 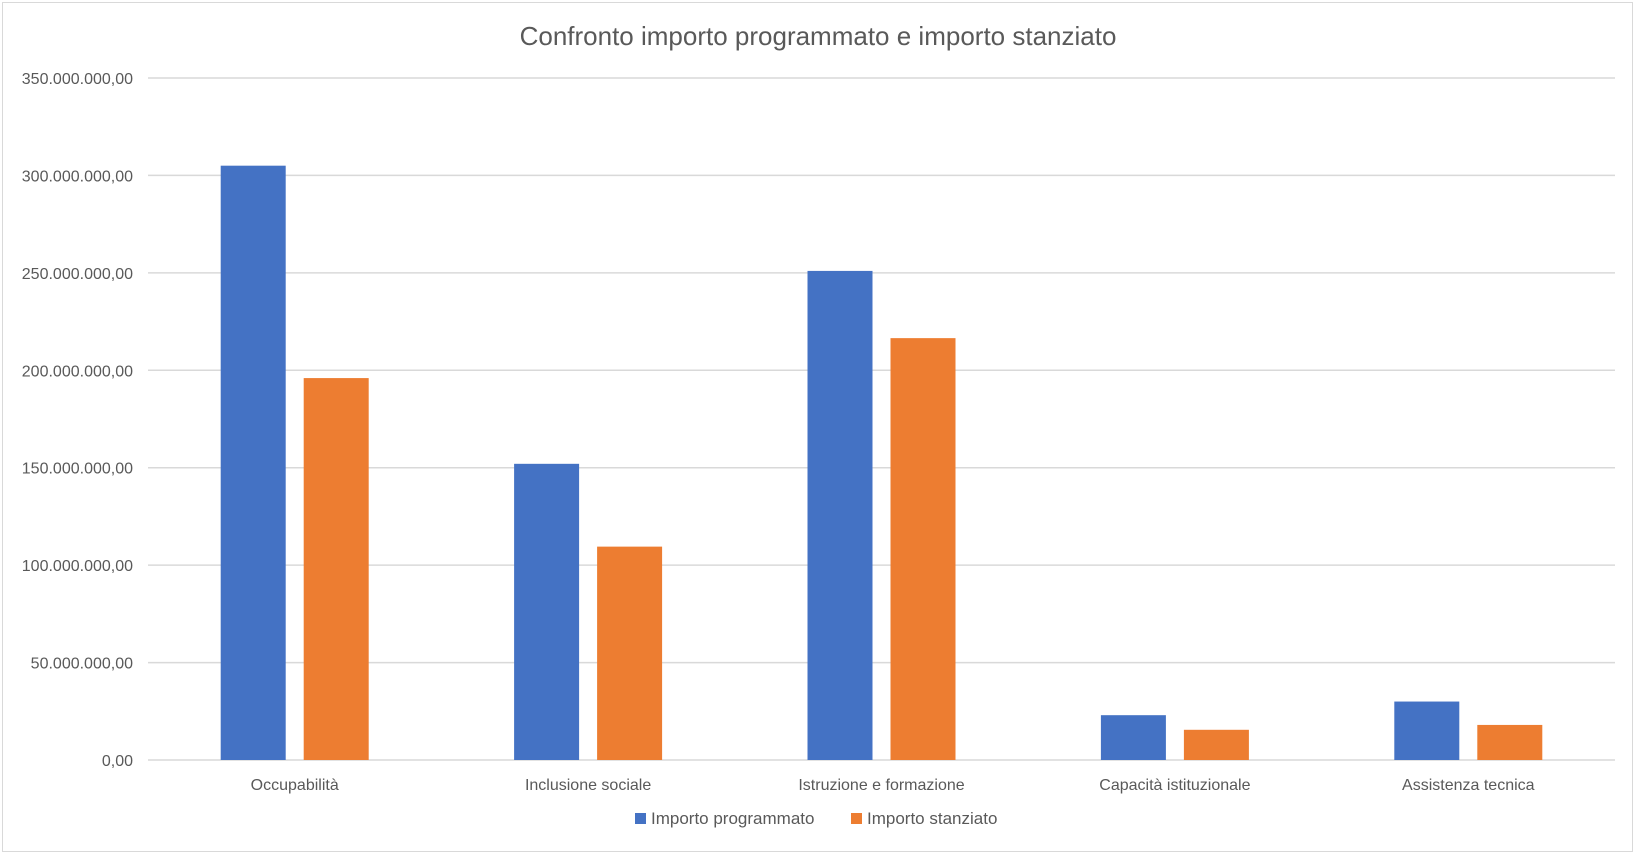 What do you see at coordinates (588, 785) in the screenshot?
I see `x-category-label: Inclusione sociale` at bounding box center [588, 785].